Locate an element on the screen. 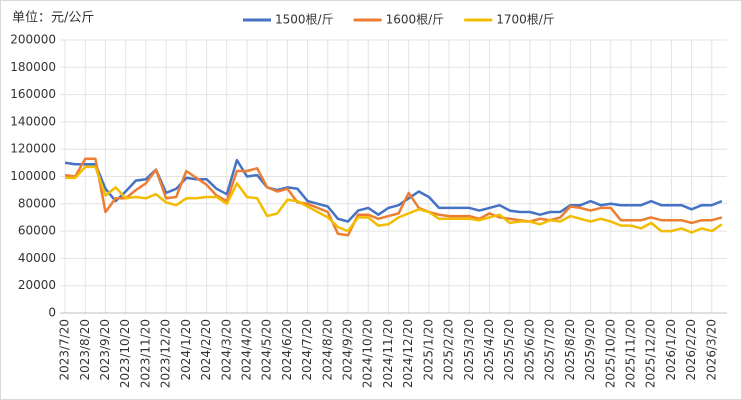 The height and width of the screenshot is (400, 742). x-tick-label: 2023/7/20 is located at coordinates (65, 350).